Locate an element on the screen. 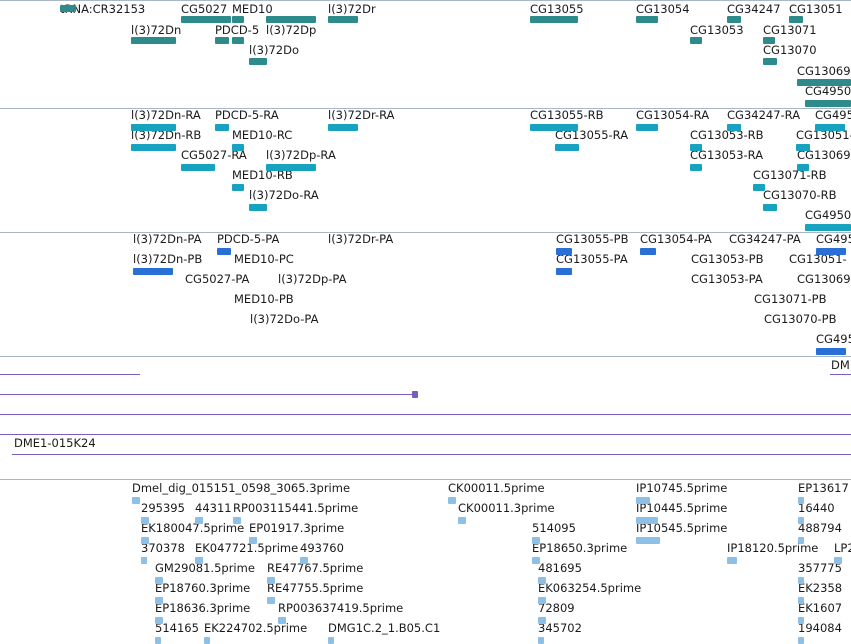  feature-label: 194084 is located at coordinates (820, 628).